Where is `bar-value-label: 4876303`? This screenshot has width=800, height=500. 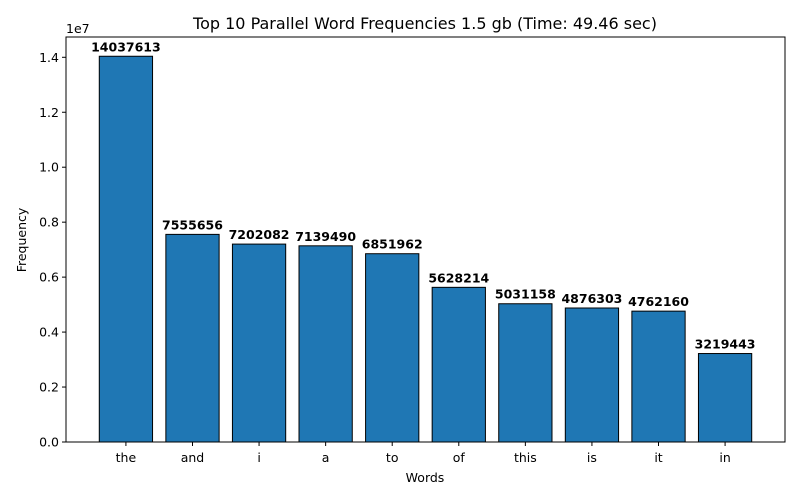
bar-value-label: 4876303 is located at coordinates (591, 298).